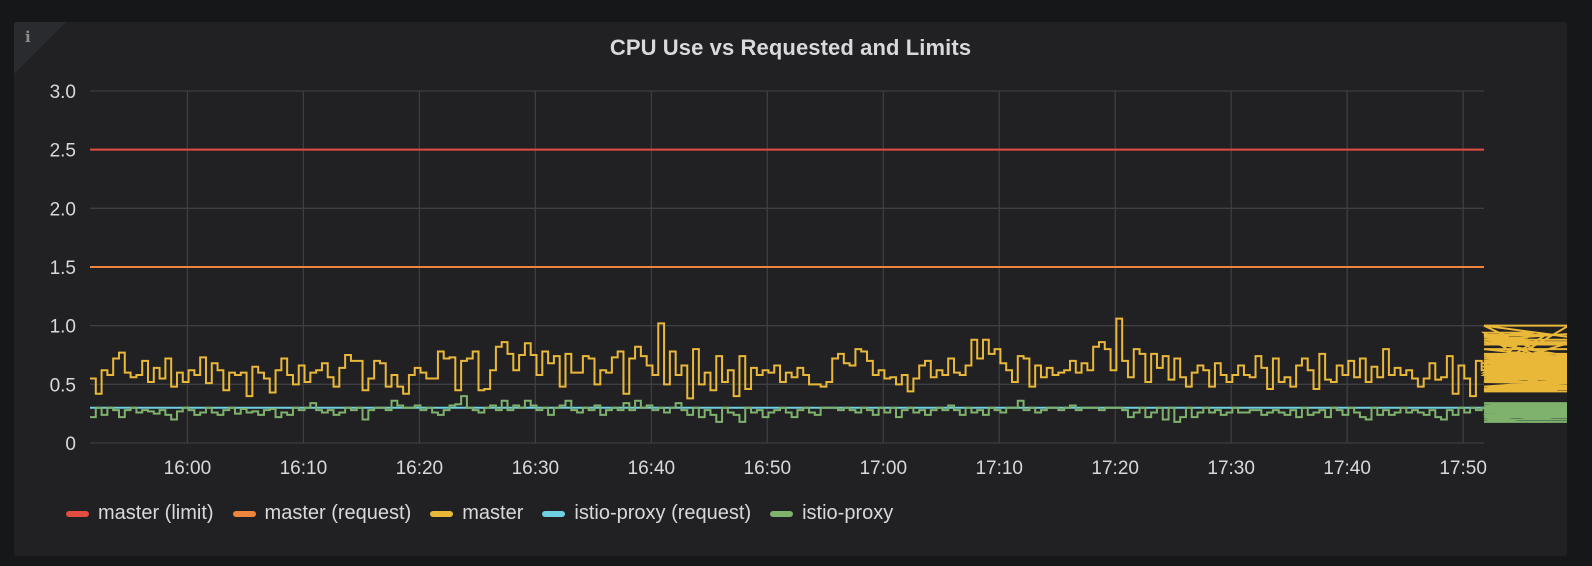 Image resolution: width=1592 pixels, height=566 pixels. What do you see at coordinates (63, 151) in the screenshot?
I see `y-tick-label: 2.5` at bounding box center [63, 151].